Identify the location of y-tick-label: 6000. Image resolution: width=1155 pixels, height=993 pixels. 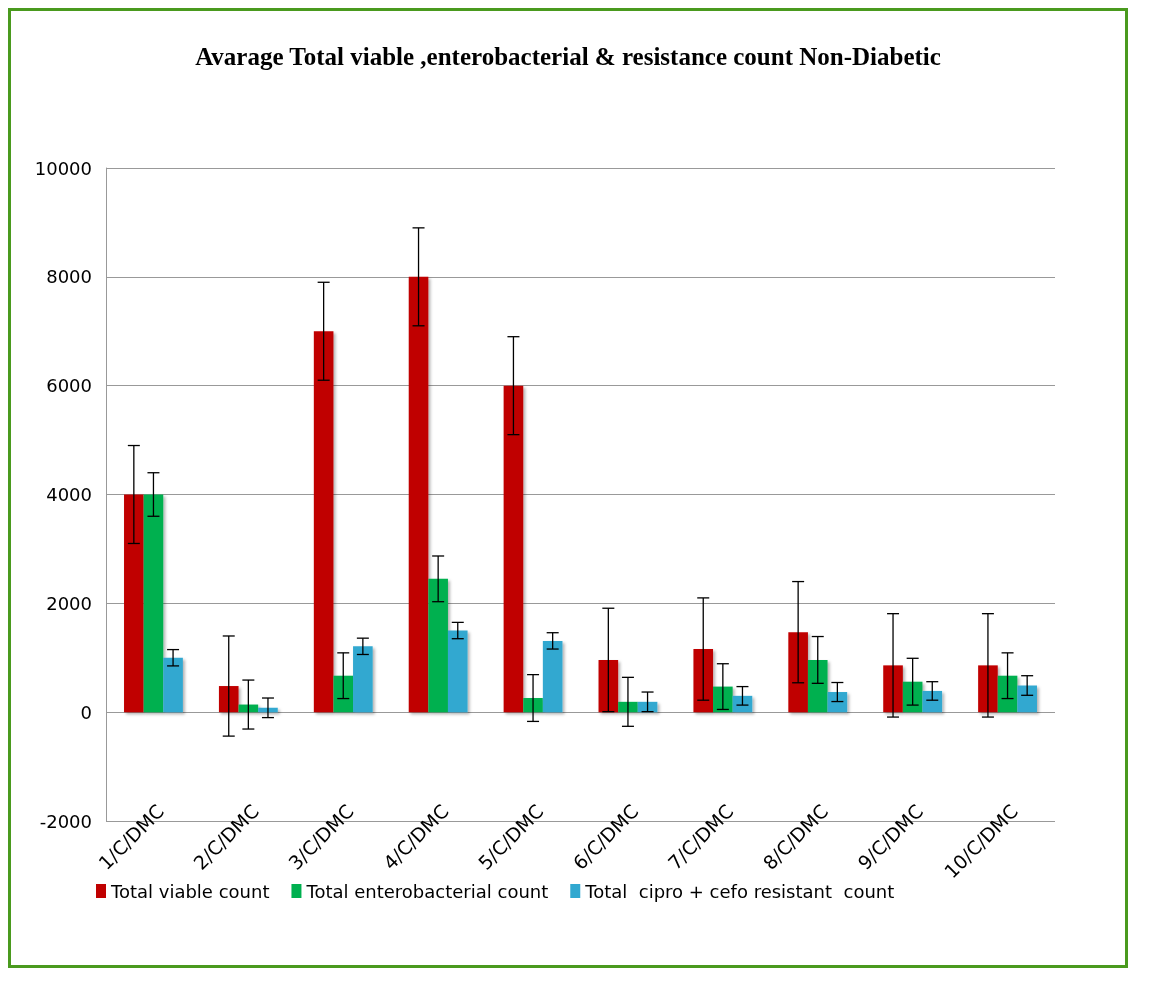
(69, 386).